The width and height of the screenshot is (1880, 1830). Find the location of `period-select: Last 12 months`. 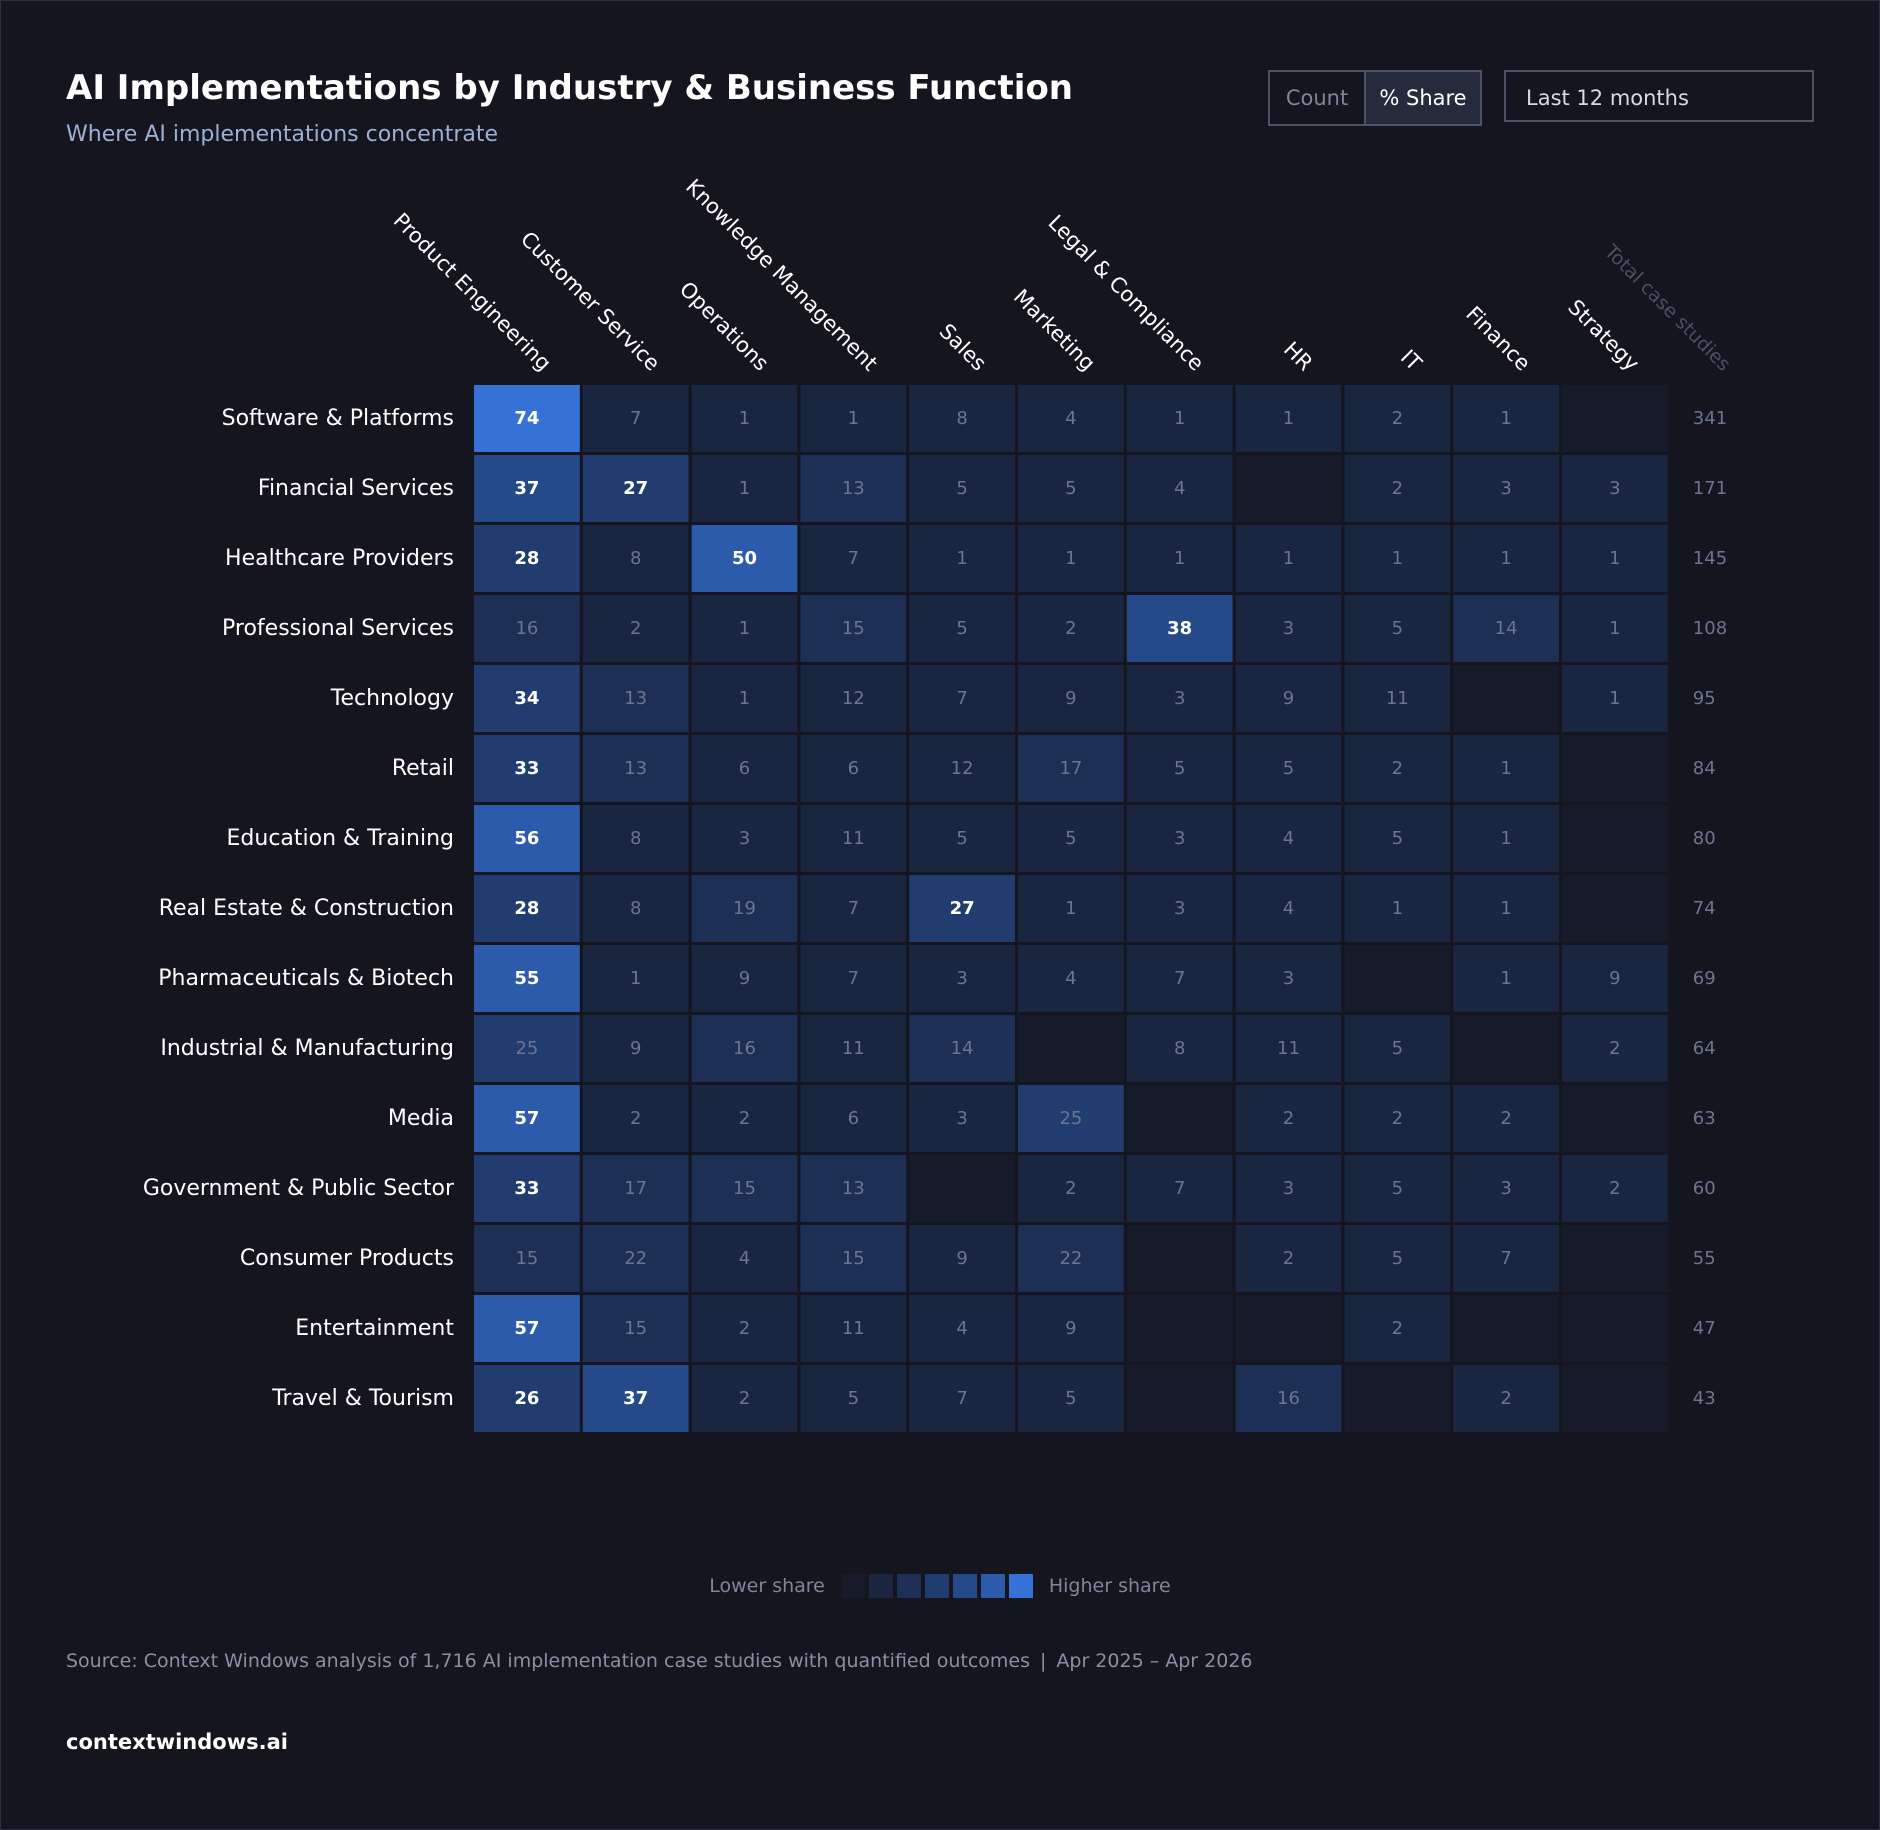

period-select: Last 12 months is located at coordinates (1659, 96).